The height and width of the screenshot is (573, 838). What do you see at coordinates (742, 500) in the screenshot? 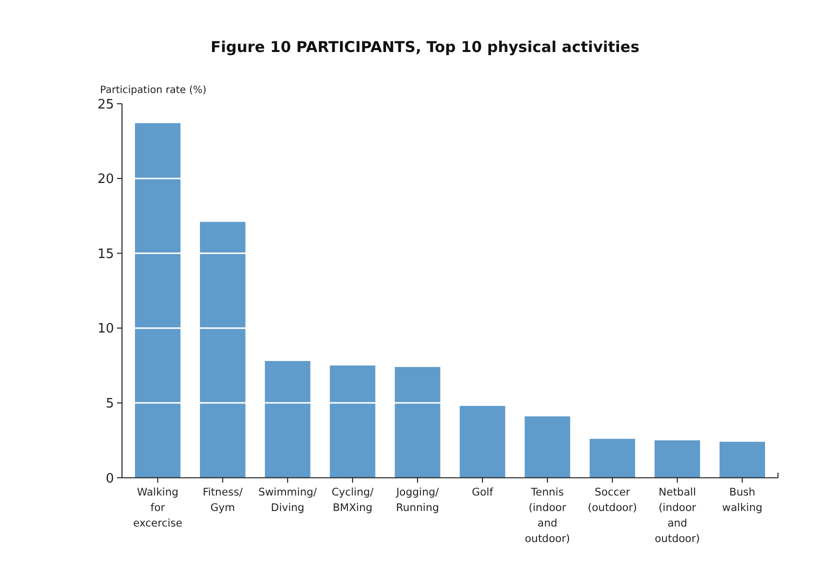
I see `x-tick-label: Bush walking` at bounding box center [742, 500].